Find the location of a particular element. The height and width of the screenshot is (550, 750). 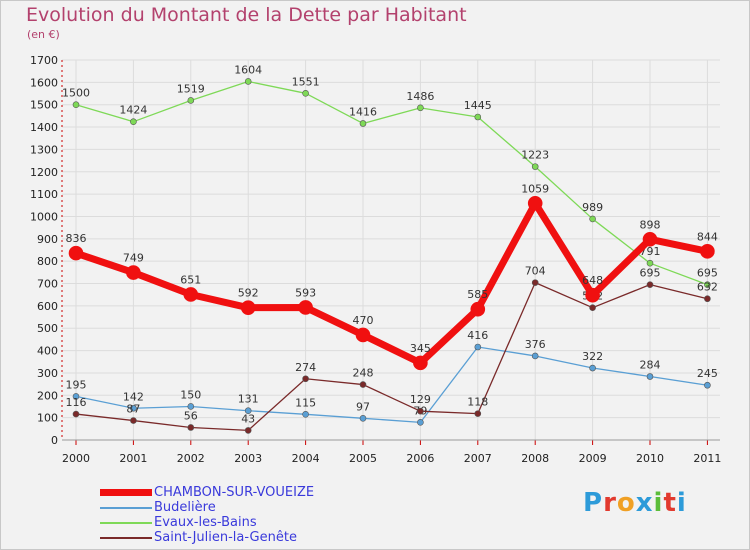

data-label: 844 is located at coordinates (707, 236).